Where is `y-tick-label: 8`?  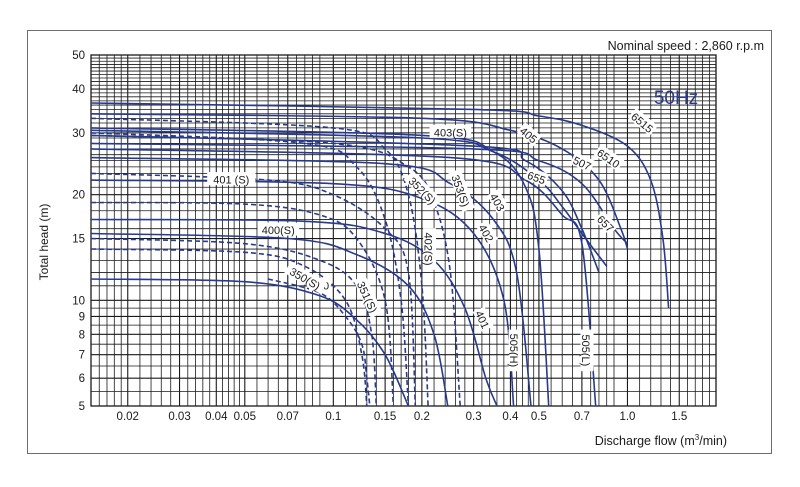
y-tick-label: 8 is located at coordinates (82, 335).